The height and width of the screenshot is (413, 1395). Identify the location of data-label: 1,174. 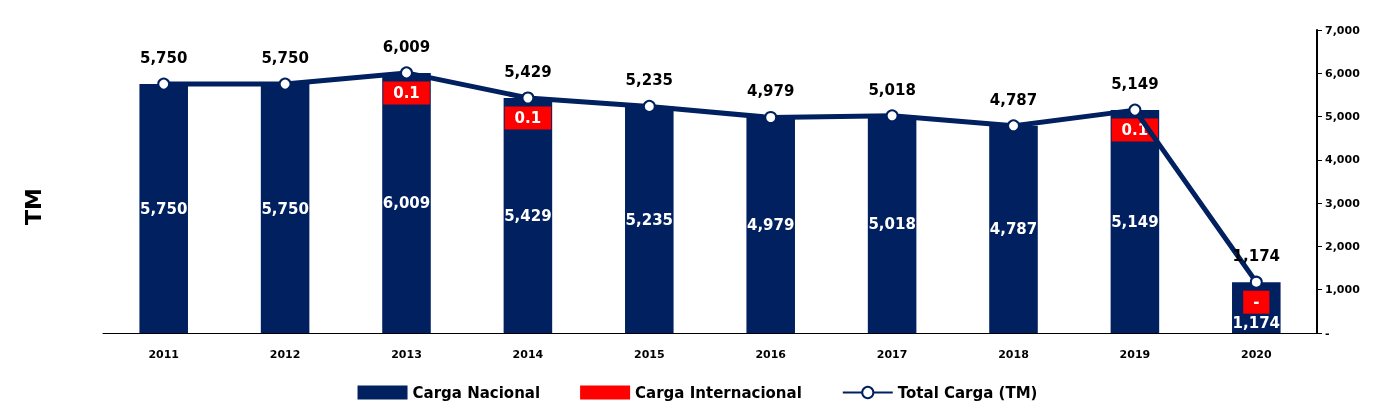
(1256, 322).